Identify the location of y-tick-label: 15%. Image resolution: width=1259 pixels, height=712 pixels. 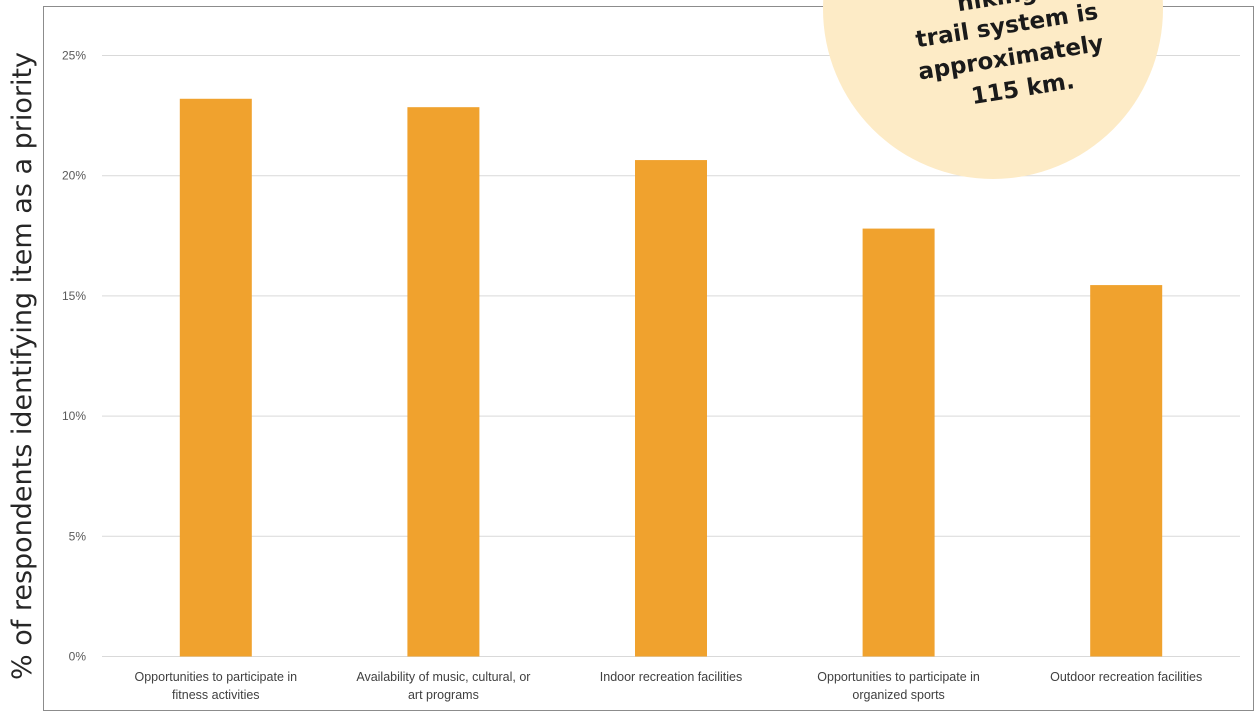
(74, 296).